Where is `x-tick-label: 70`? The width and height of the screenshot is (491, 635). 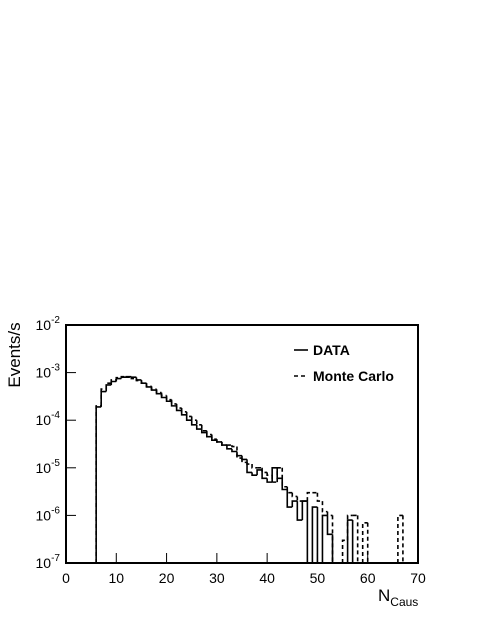
x-tick-label: 70 is located at coordinates (418, 578).